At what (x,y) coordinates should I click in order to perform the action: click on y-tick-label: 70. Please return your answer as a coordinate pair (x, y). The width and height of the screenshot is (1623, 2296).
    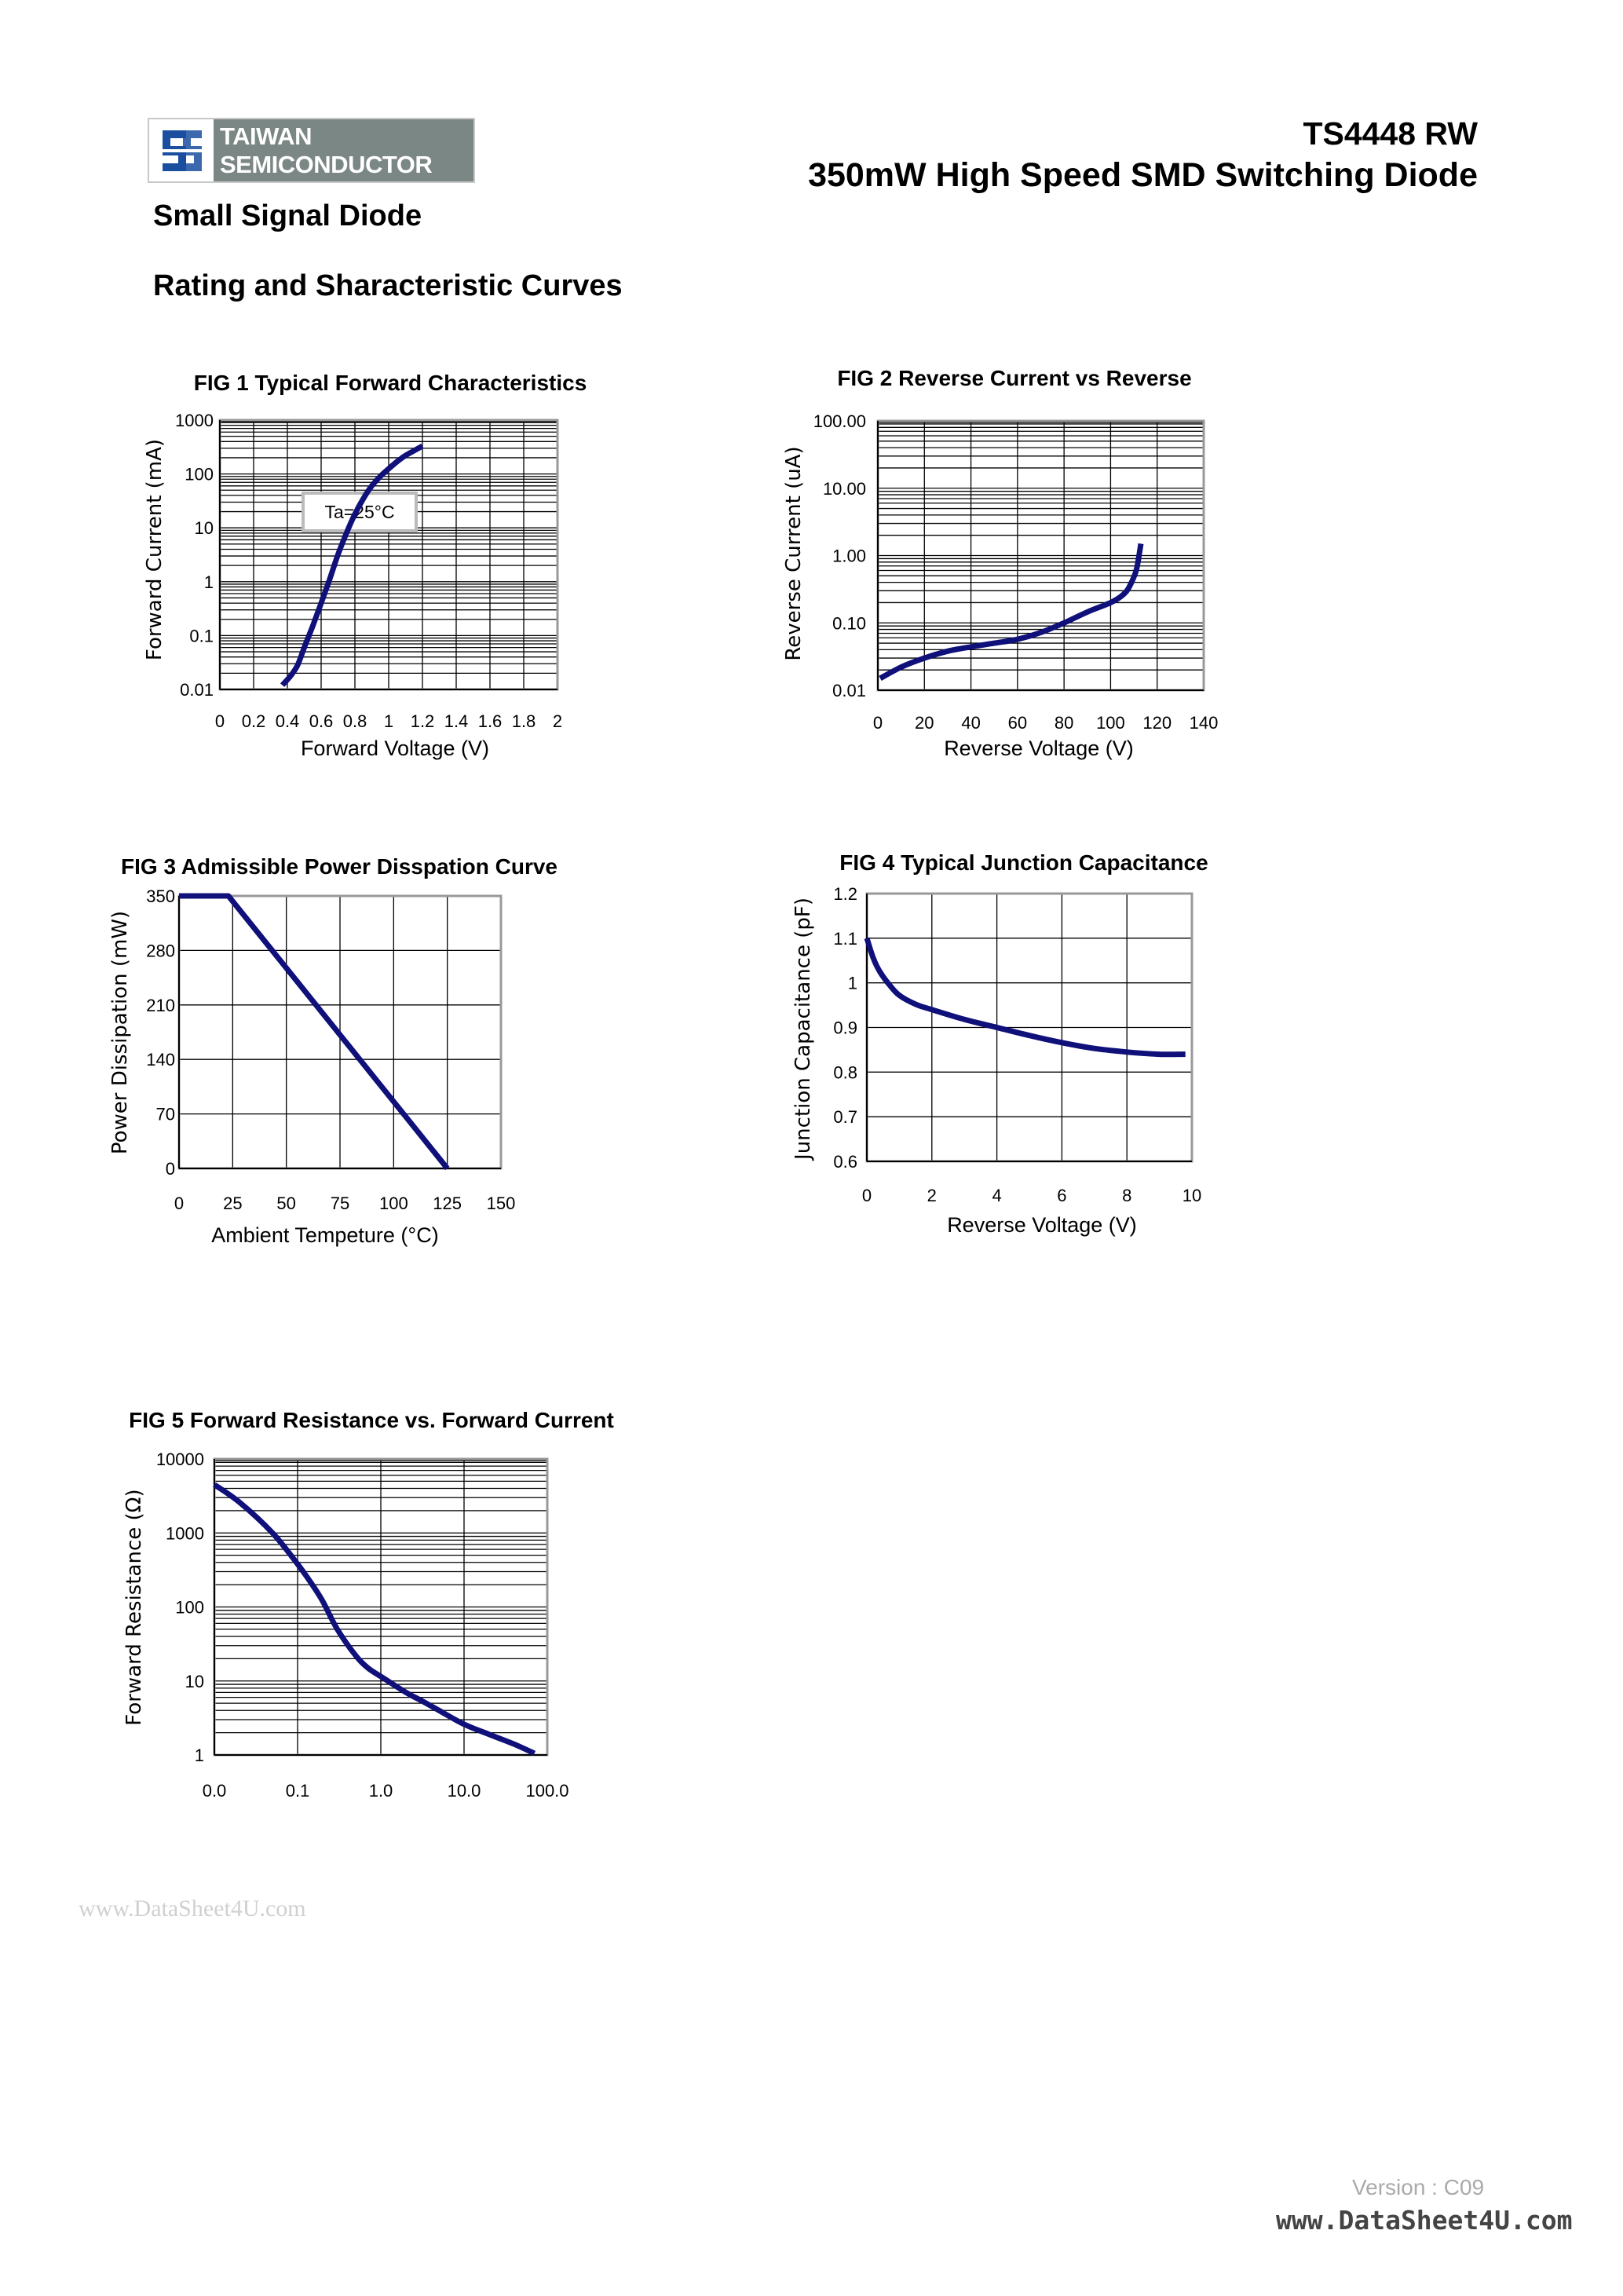
    Looking at the image, I should click on (165, 1114).